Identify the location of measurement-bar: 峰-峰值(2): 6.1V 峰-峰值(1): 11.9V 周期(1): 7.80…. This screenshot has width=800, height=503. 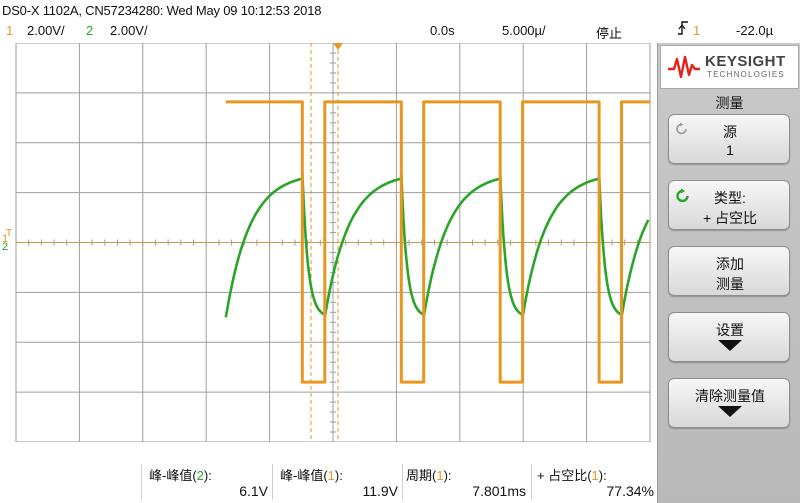
(328, 482).